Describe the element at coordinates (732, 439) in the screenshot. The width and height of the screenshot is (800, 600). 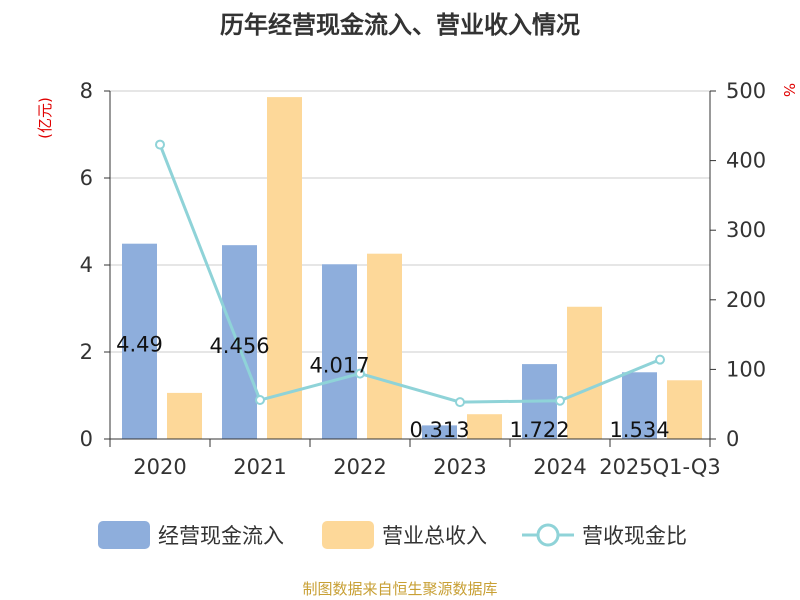
I see `y-right-tick-label: 0` at that location.